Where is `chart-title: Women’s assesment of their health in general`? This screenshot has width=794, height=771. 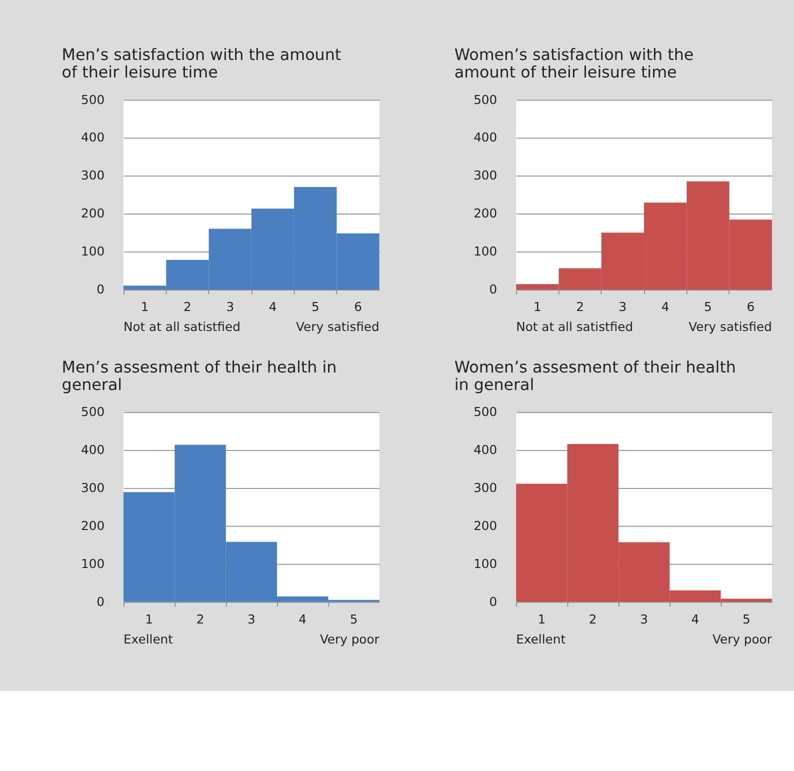 chart-title: Women’s assesment of their health in general is located at coordinates (595, 375).